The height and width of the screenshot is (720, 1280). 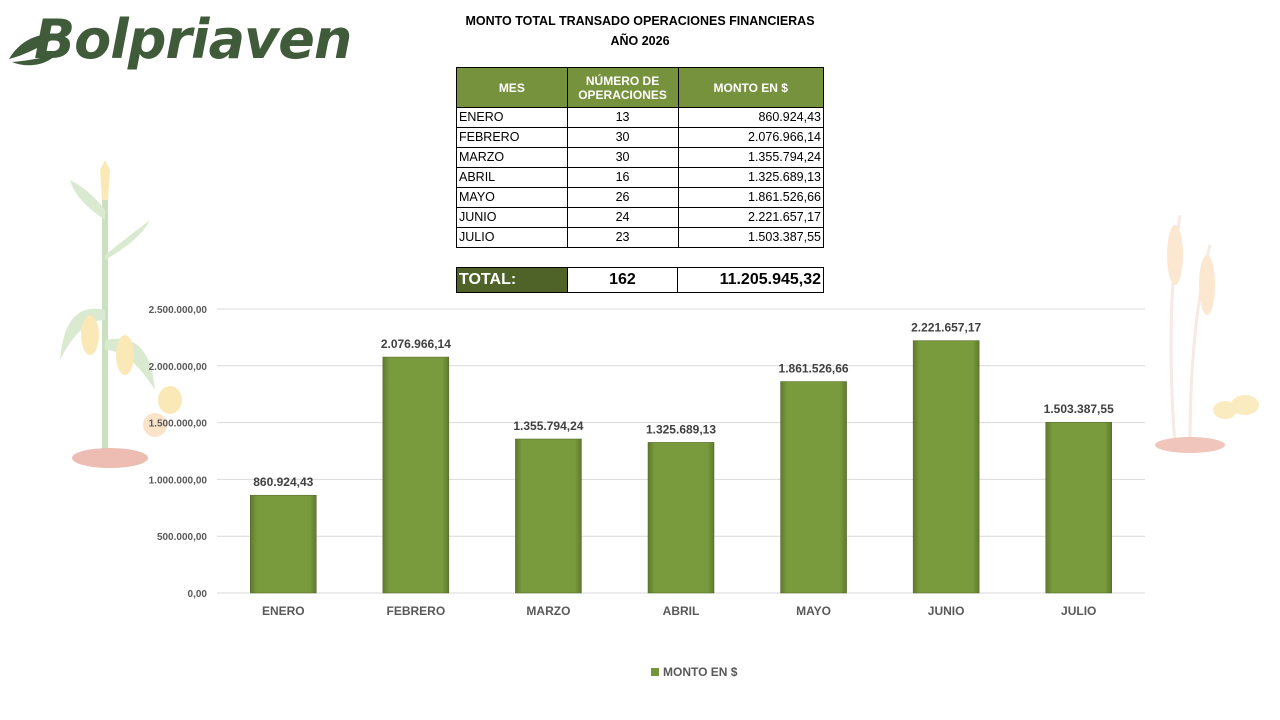 What do you see at coordinates (750, 137) in the screenshot?
I see `cell-monto: 2.076.966,14` at bounding box center [750, 137].